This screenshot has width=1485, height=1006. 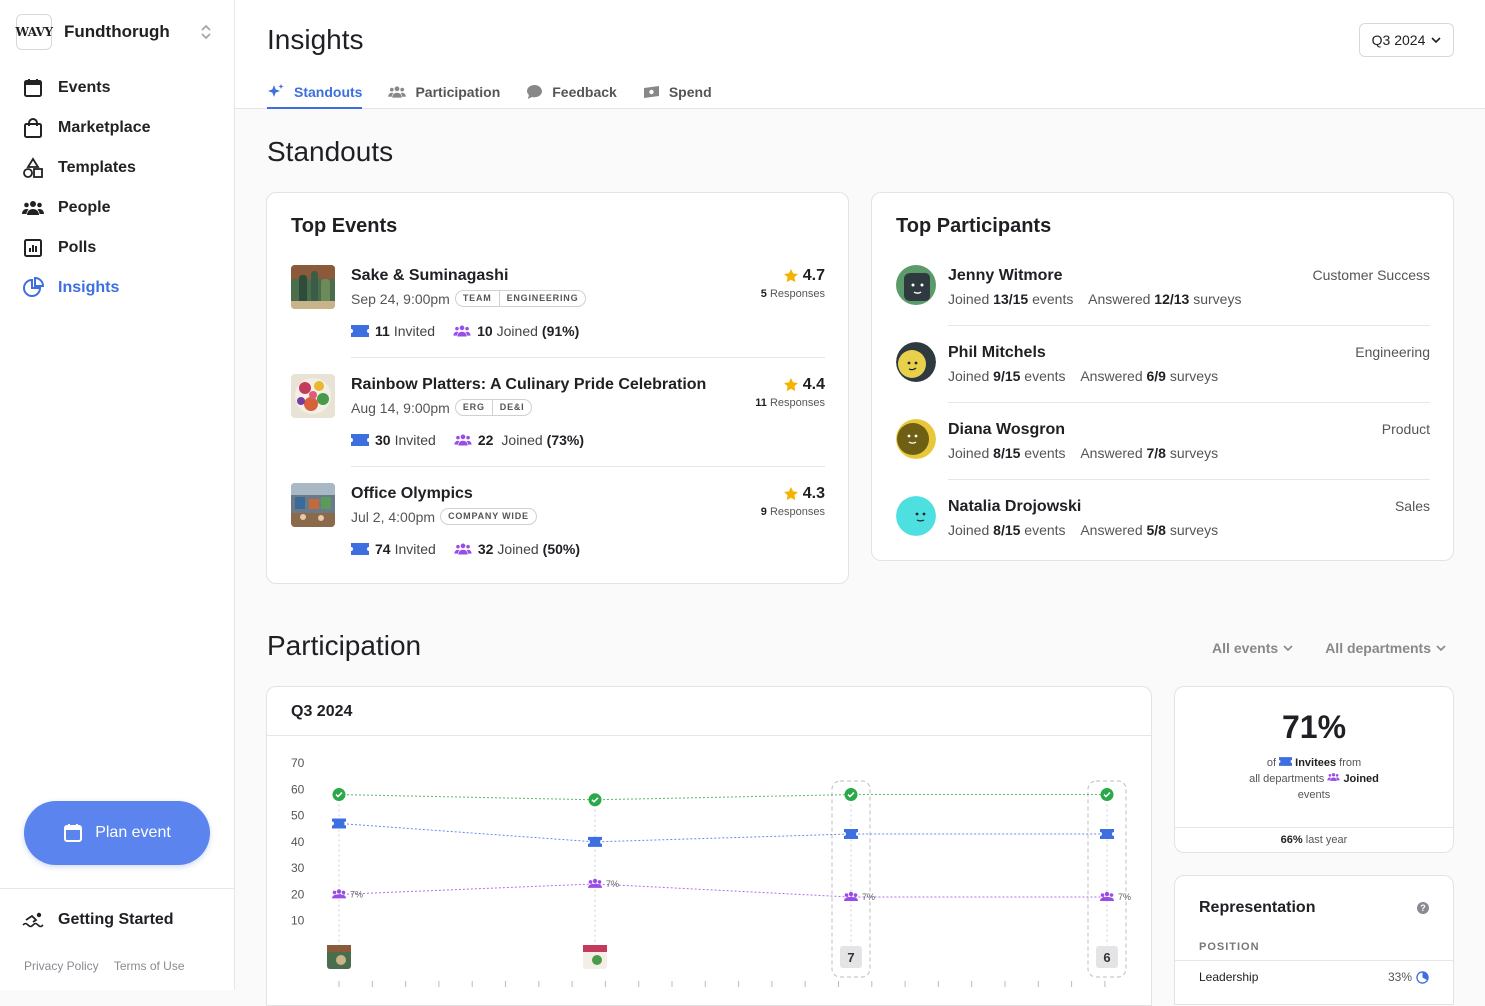 I want to click on terms-link: Terms of Use, so click(x=149, y=966).